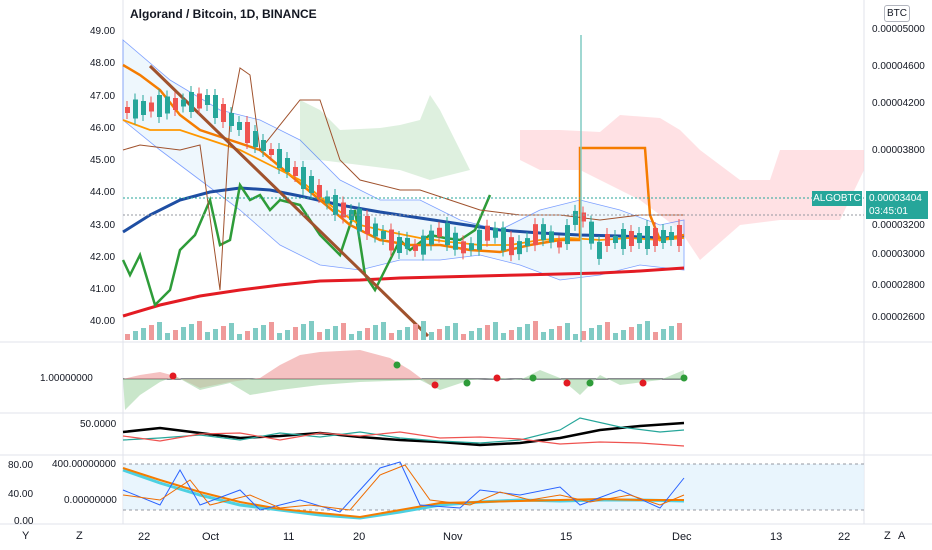 The image size is (932, 550). I want to click on pane4-right-label: 0.00000000, so click(90, 500).